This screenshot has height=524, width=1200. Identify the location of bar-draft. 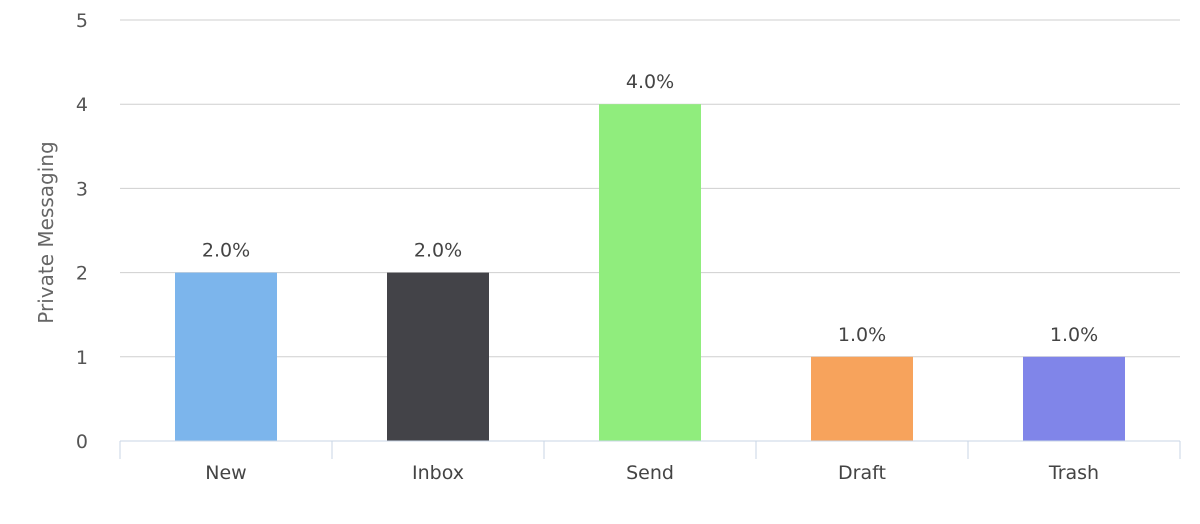
(862, 398).